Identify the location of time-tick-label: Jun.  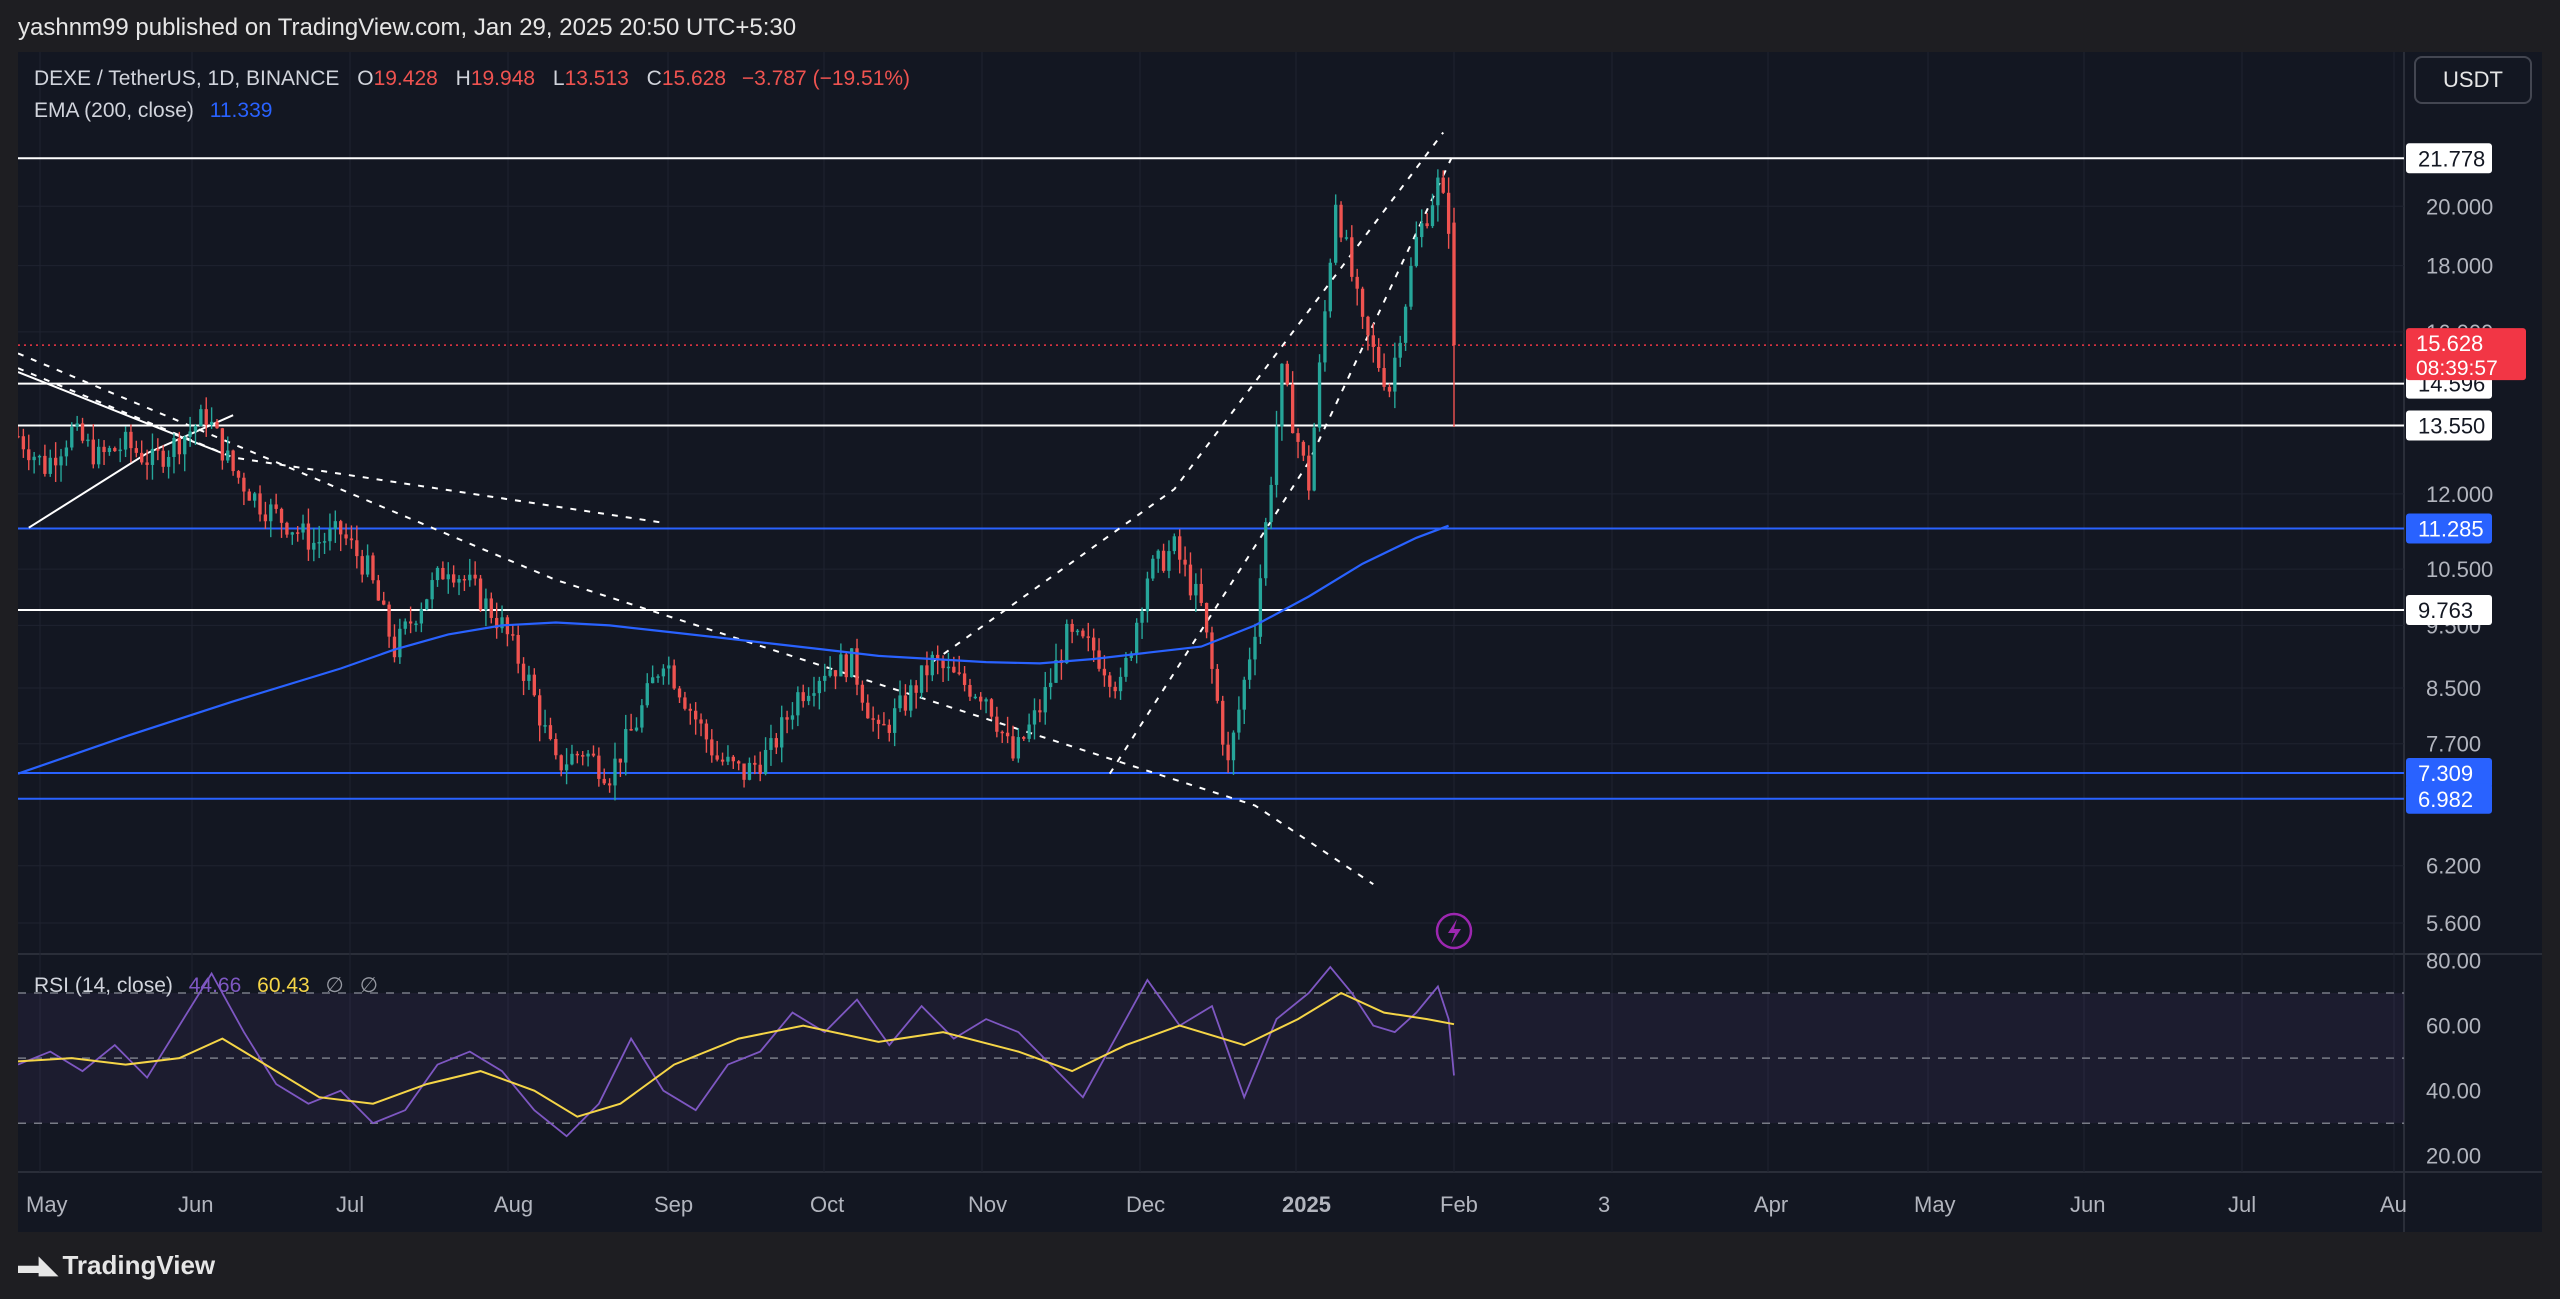
(195, 1204).